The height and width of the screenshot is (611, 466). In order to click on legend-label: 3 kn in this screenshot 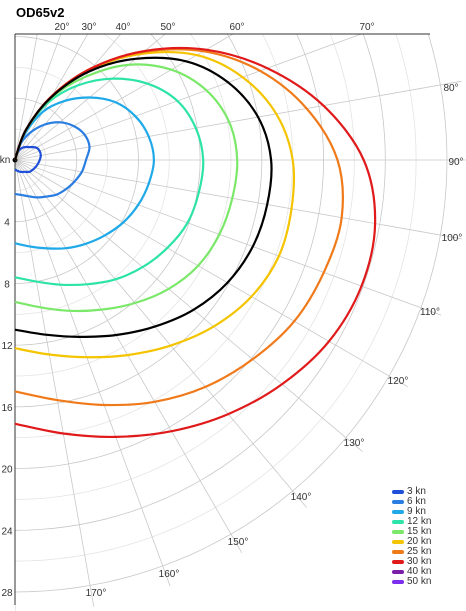, I will do `click(416, 491)`.